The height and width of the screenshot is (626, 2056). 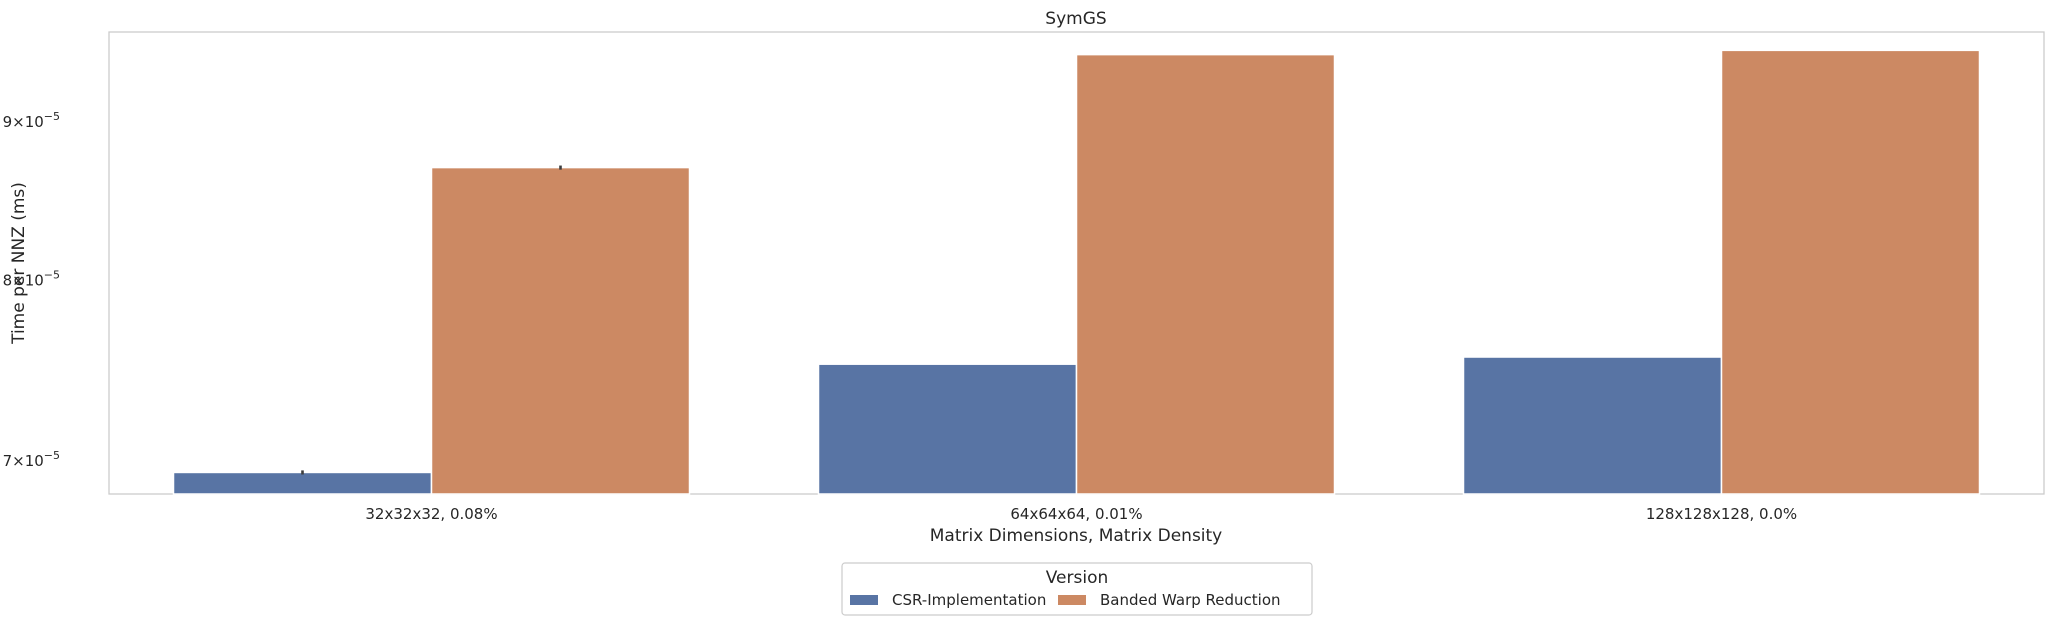 I want to click on y-tick-label: 7×10⁻⁵, so click(x=31, y=459).